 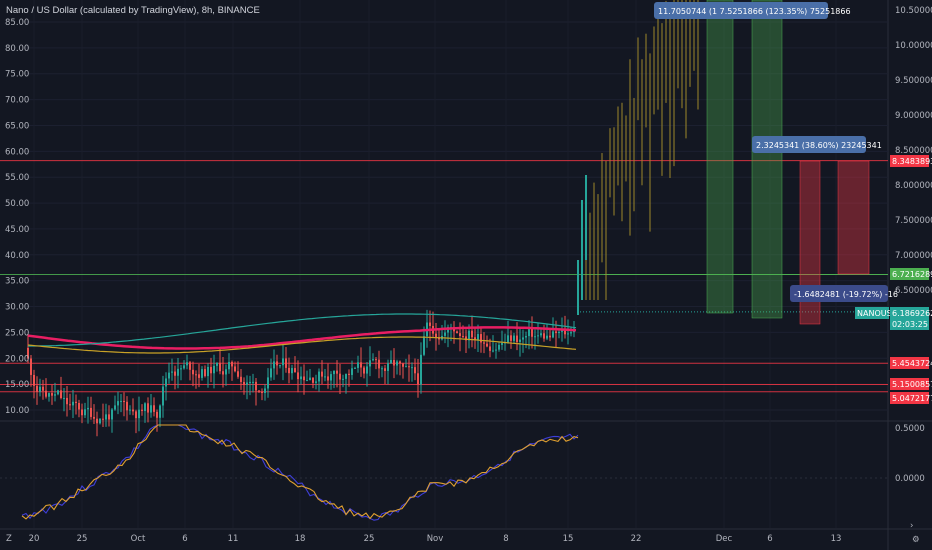 I want to click on oscillator-pane, so click(x=300, y=472).